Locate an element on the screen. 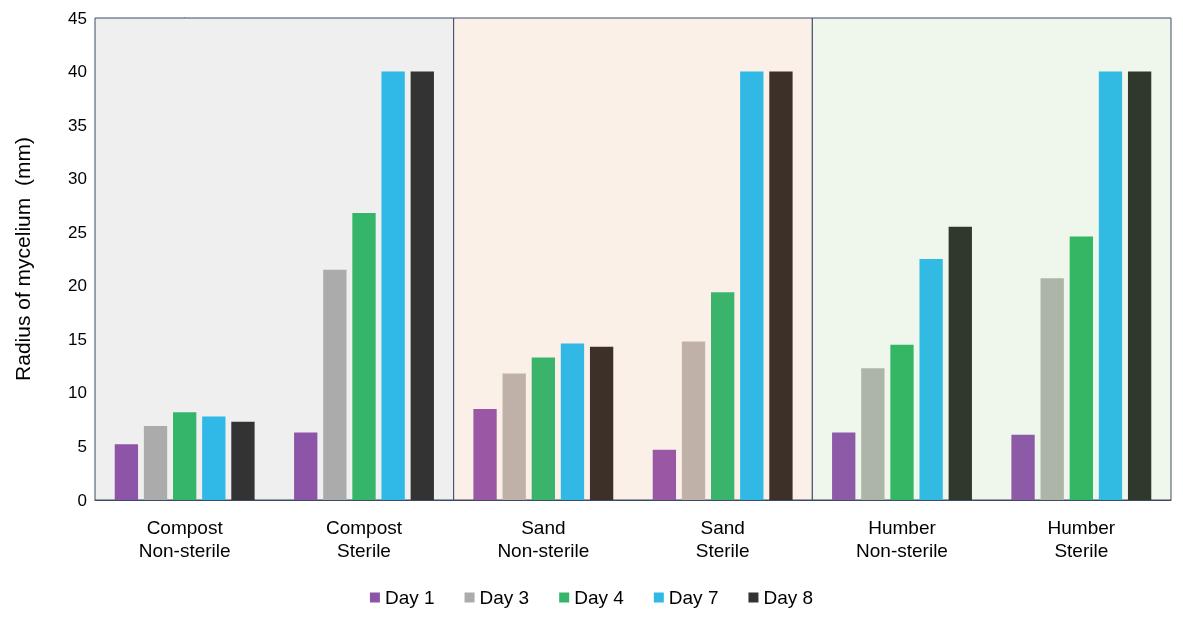 The height and width of the screenshot is (620, 1183). x-tick-label: Humber Sterile is located at coordinates (1081, 539).